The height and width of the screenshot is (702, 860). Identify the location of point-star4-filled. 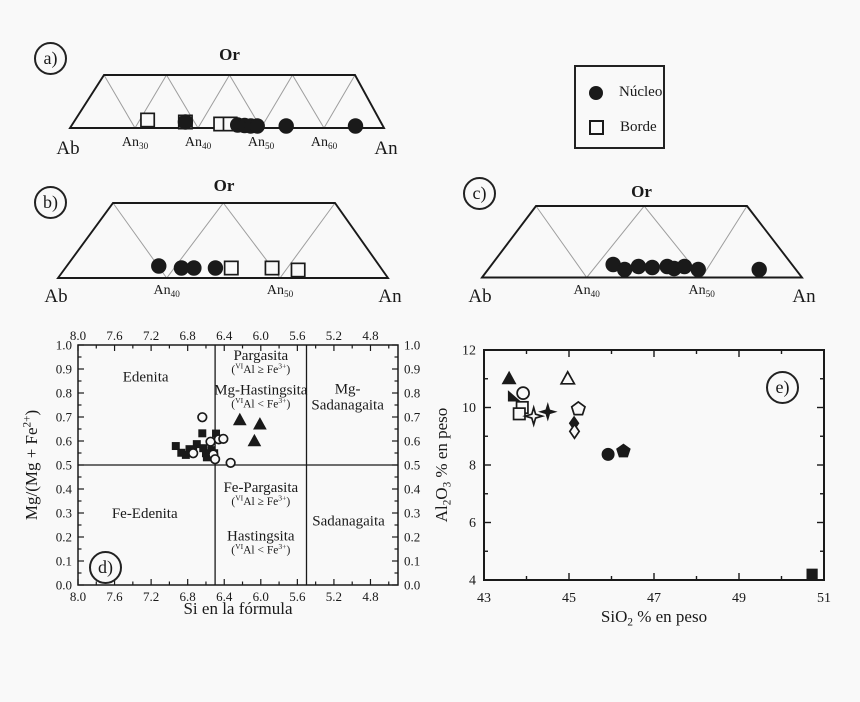
(548, 412).